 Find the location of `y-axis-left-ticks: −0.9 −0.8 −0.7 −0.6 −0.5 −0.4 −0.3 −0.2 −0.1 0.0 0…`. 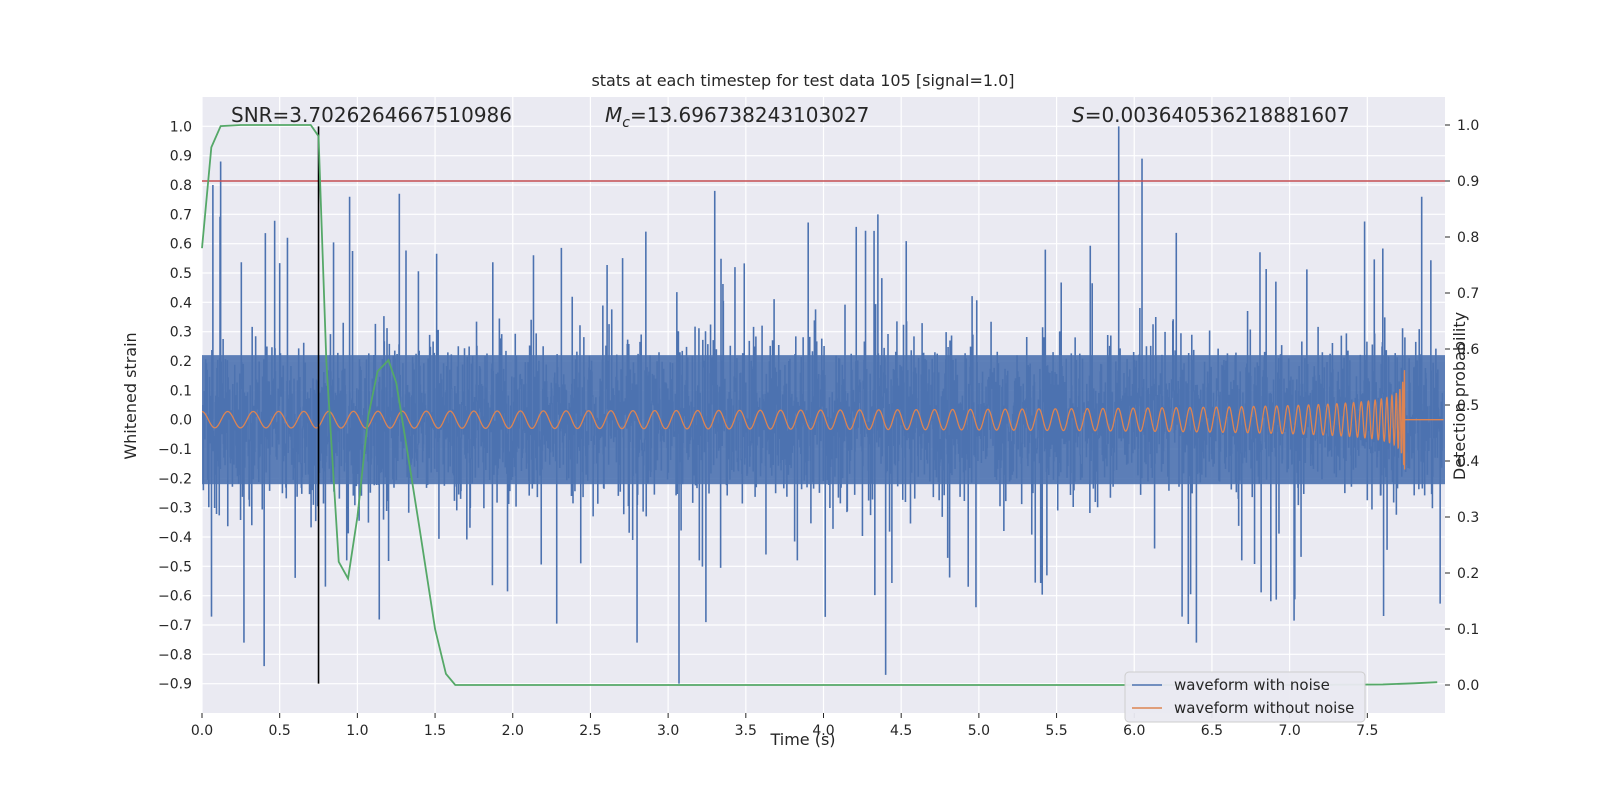

y-axis-left-ticks: −0.9 −0.8 −0.7 −0.6 −0.5 −0.4 −0.3 −0.2 −0.1 0.0 0… is located at coordinates (175, 405).